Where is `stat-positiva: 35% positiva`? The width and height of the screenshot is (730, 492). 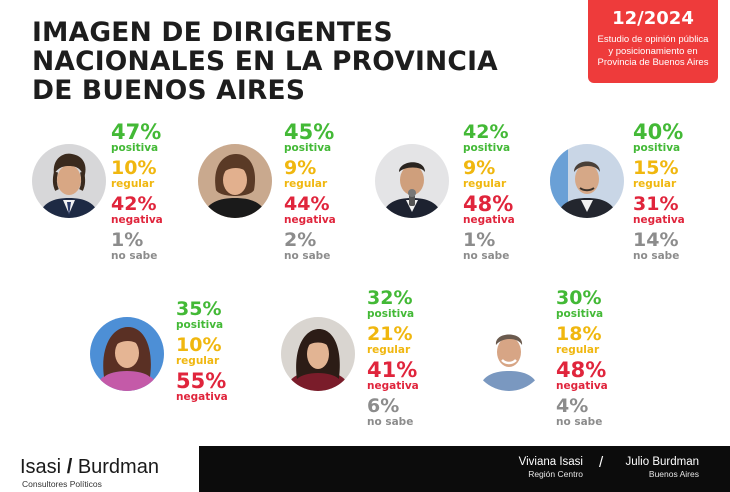
stat-positiva: 35% positiva is located at coordinates (231, 315).